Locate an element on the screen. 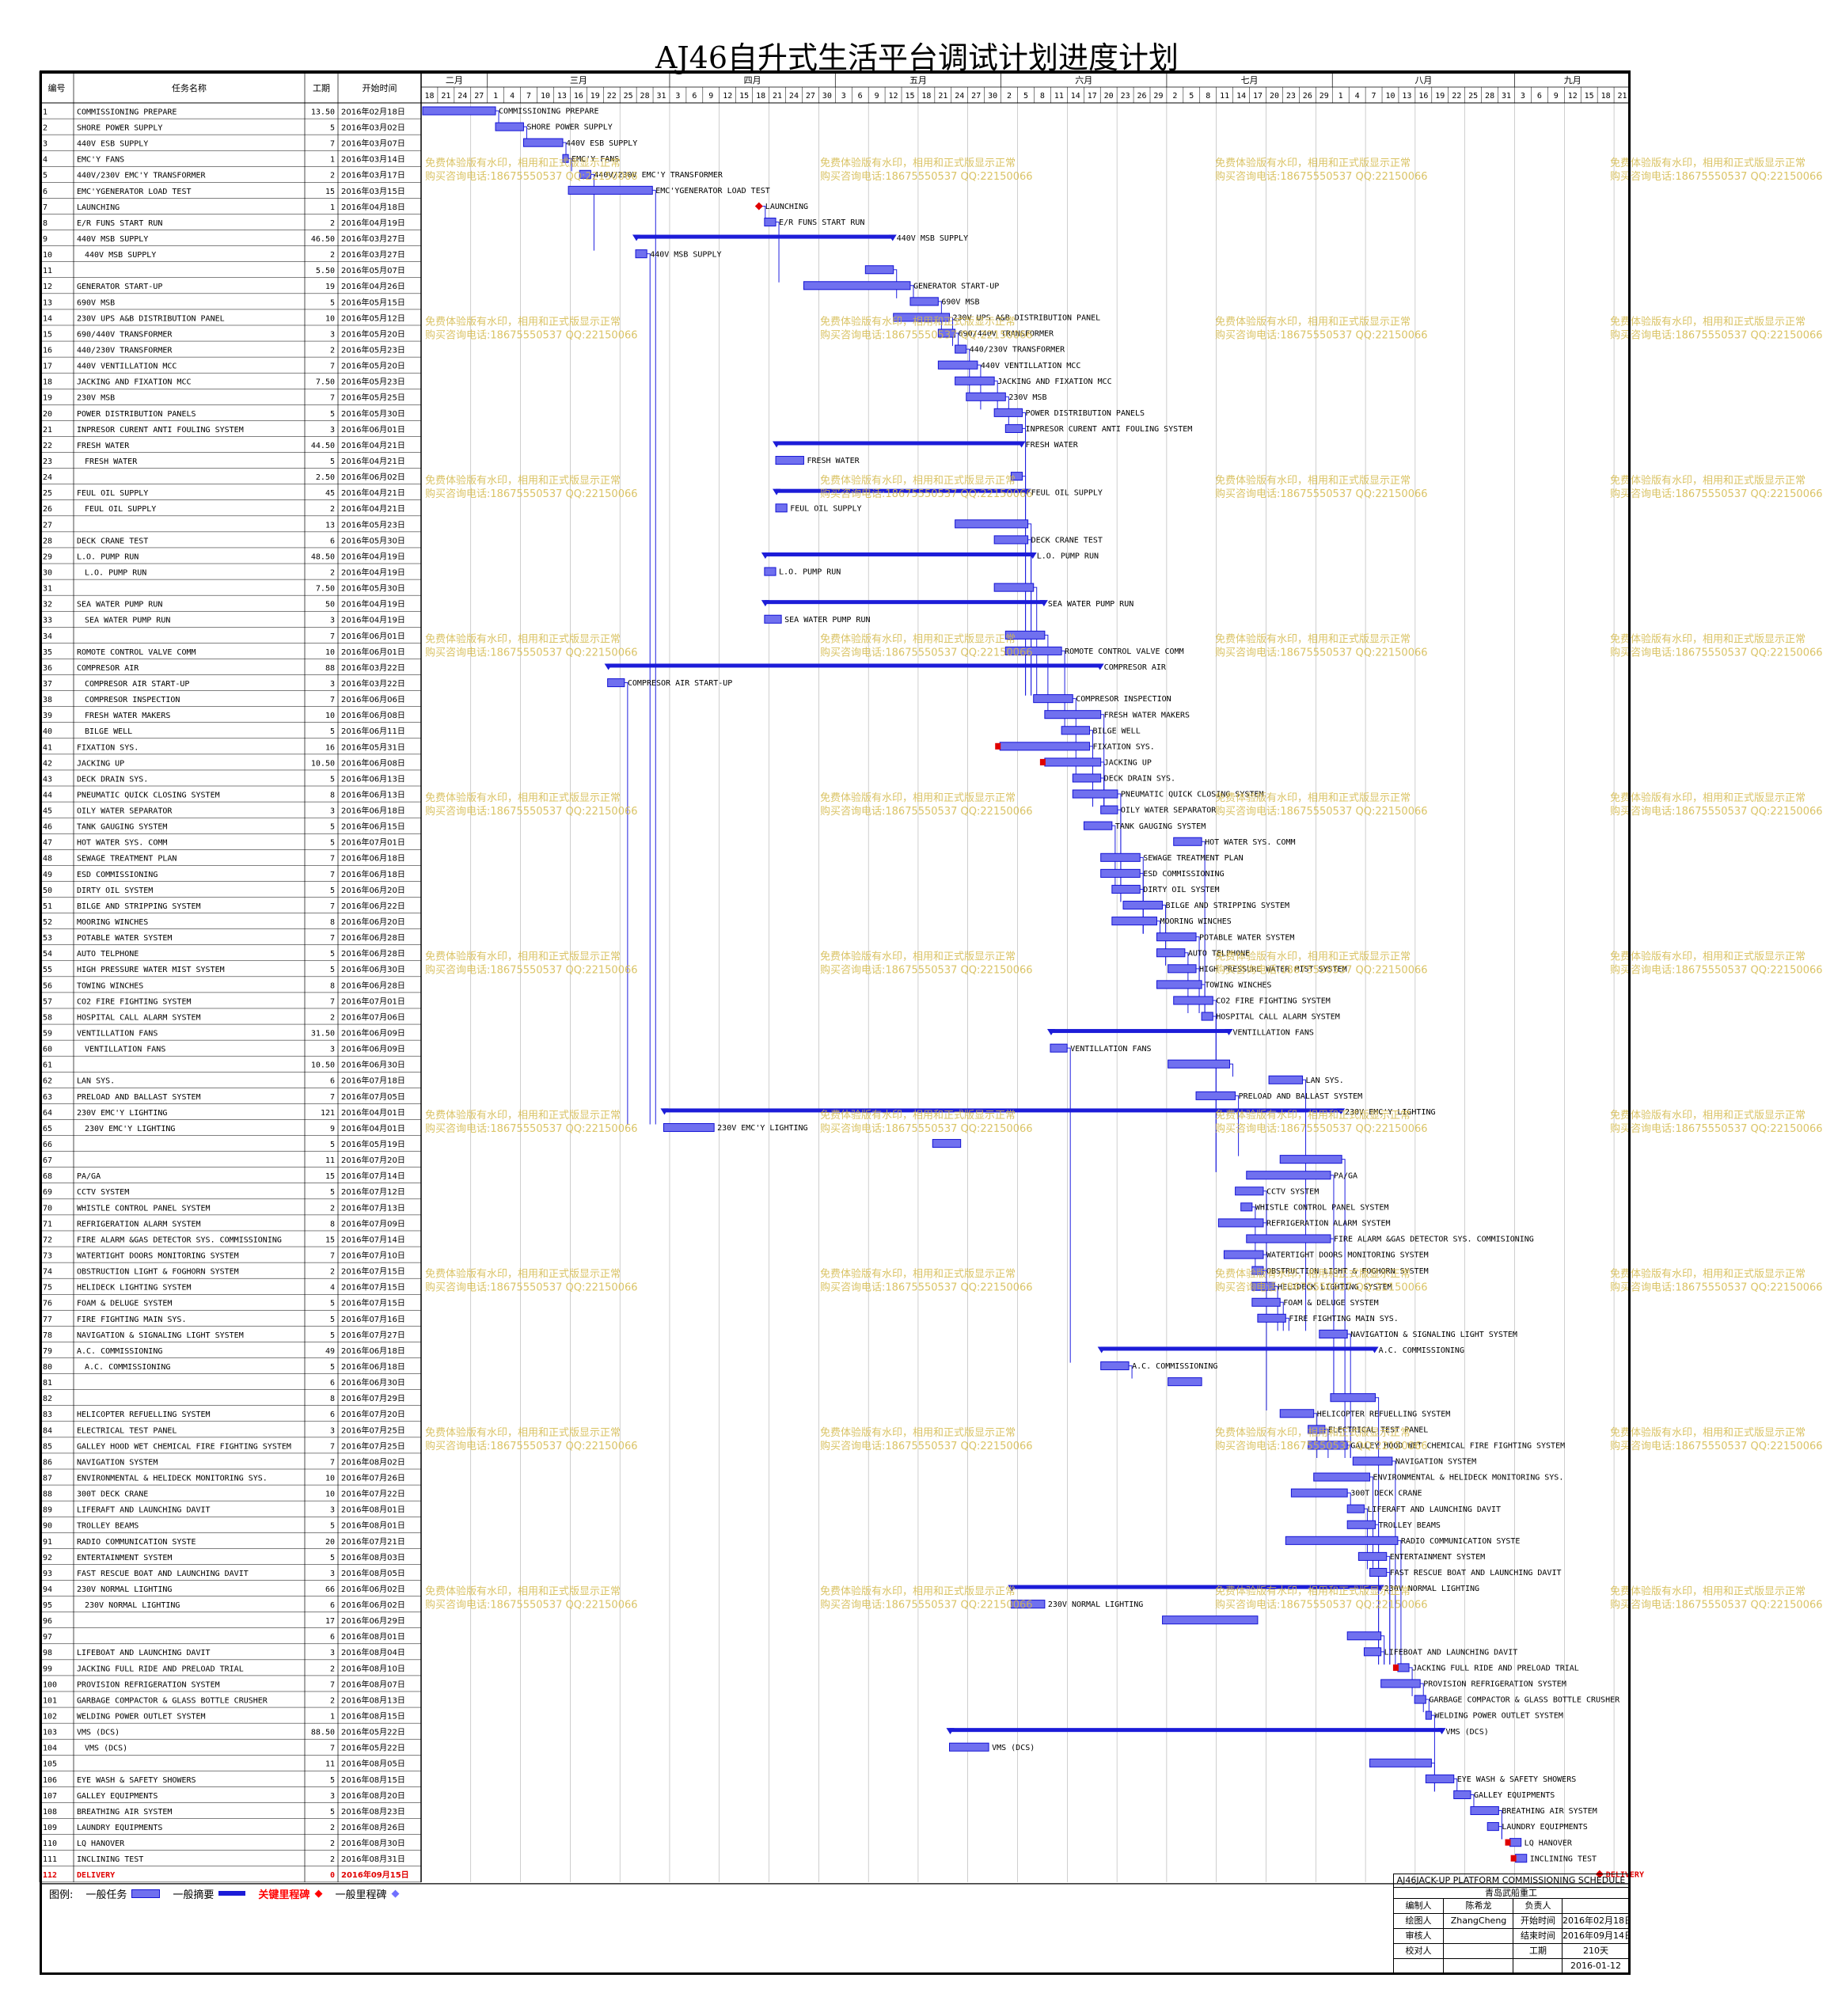 The height and width of the screenshot is (2016, 1834). row-id: 27 is located at coordinates (47, 525).